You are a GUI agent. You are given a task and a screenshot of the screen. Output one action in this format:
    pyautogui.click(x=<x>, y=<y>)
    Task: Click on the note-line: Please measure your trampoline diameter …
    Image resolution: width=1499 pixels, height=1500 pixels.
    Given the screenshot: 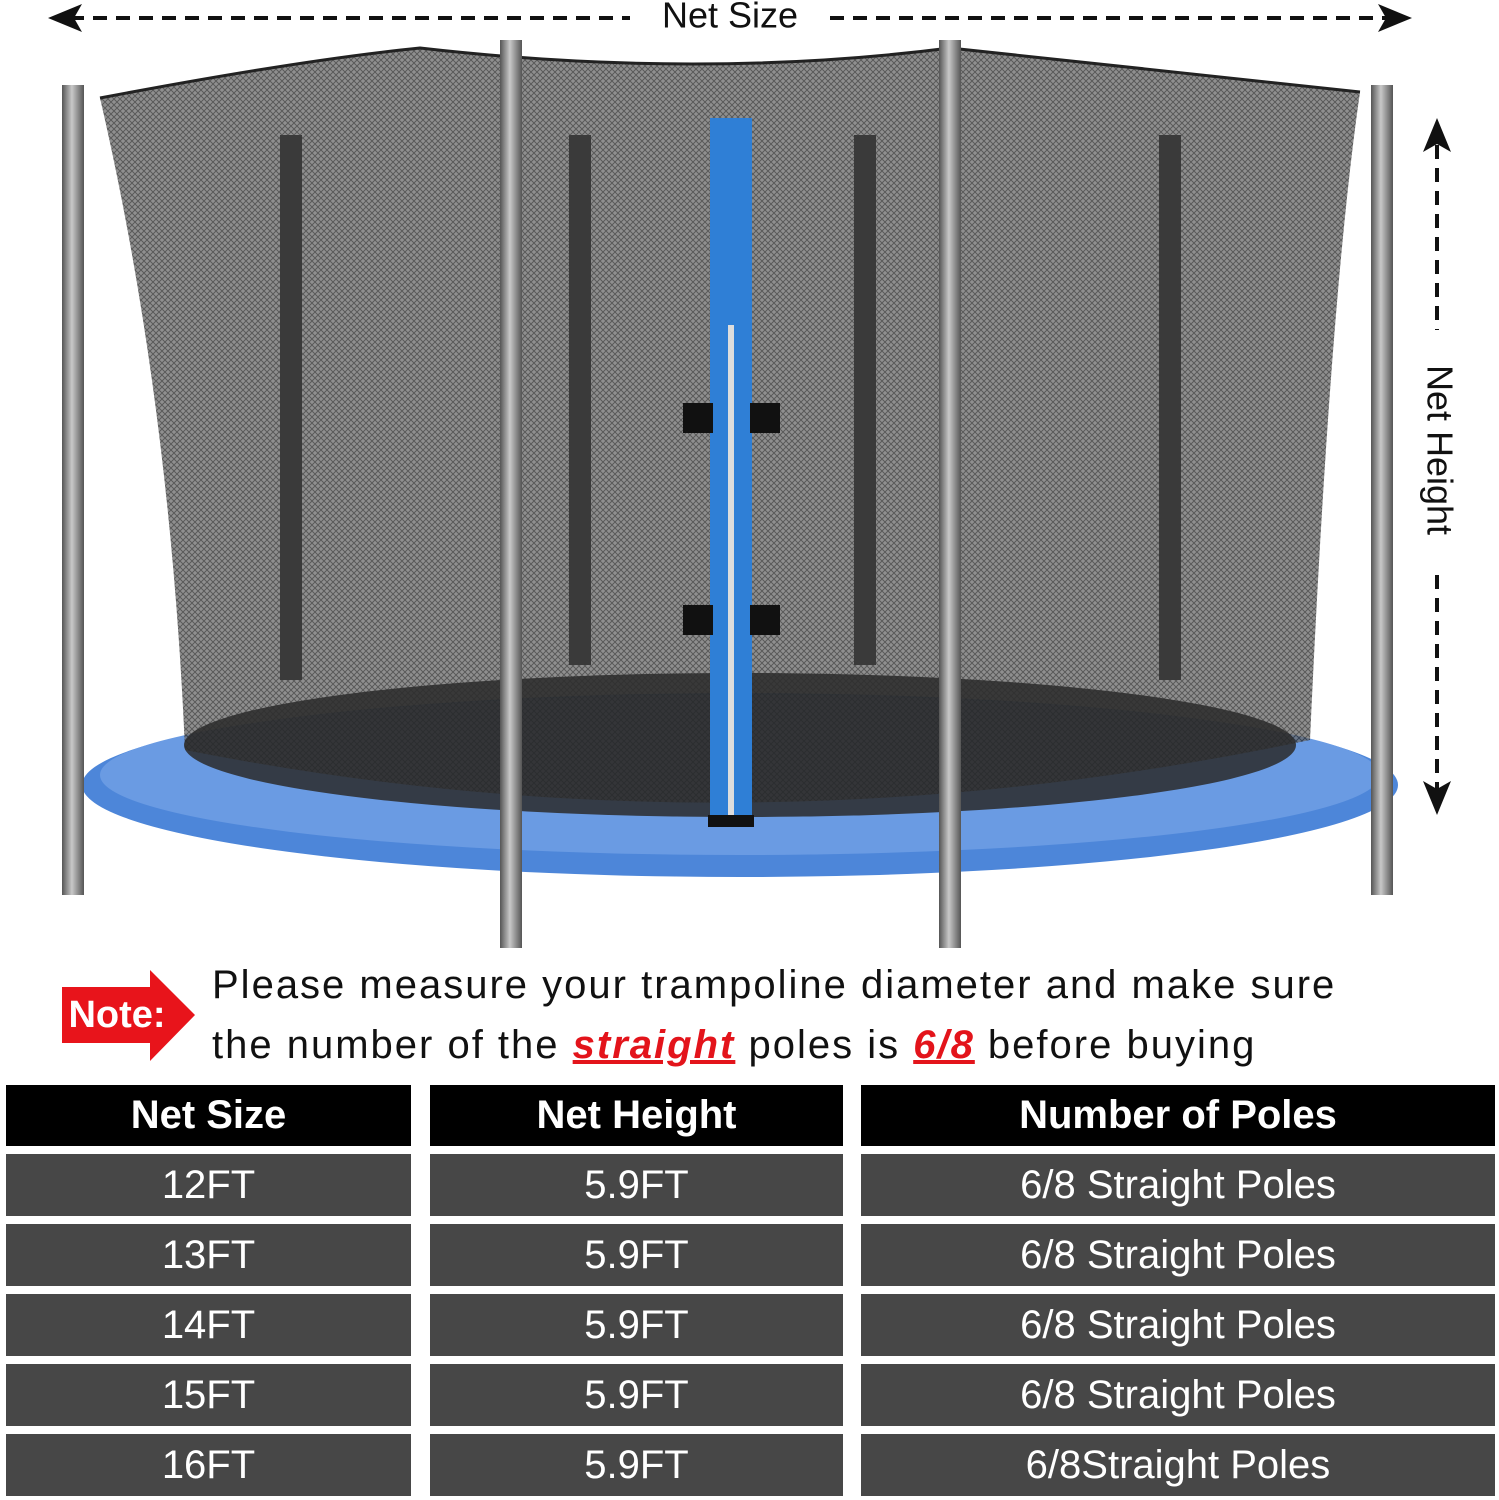 What is the action you would take?
    pyautogui.click(x=774, y=985)
    